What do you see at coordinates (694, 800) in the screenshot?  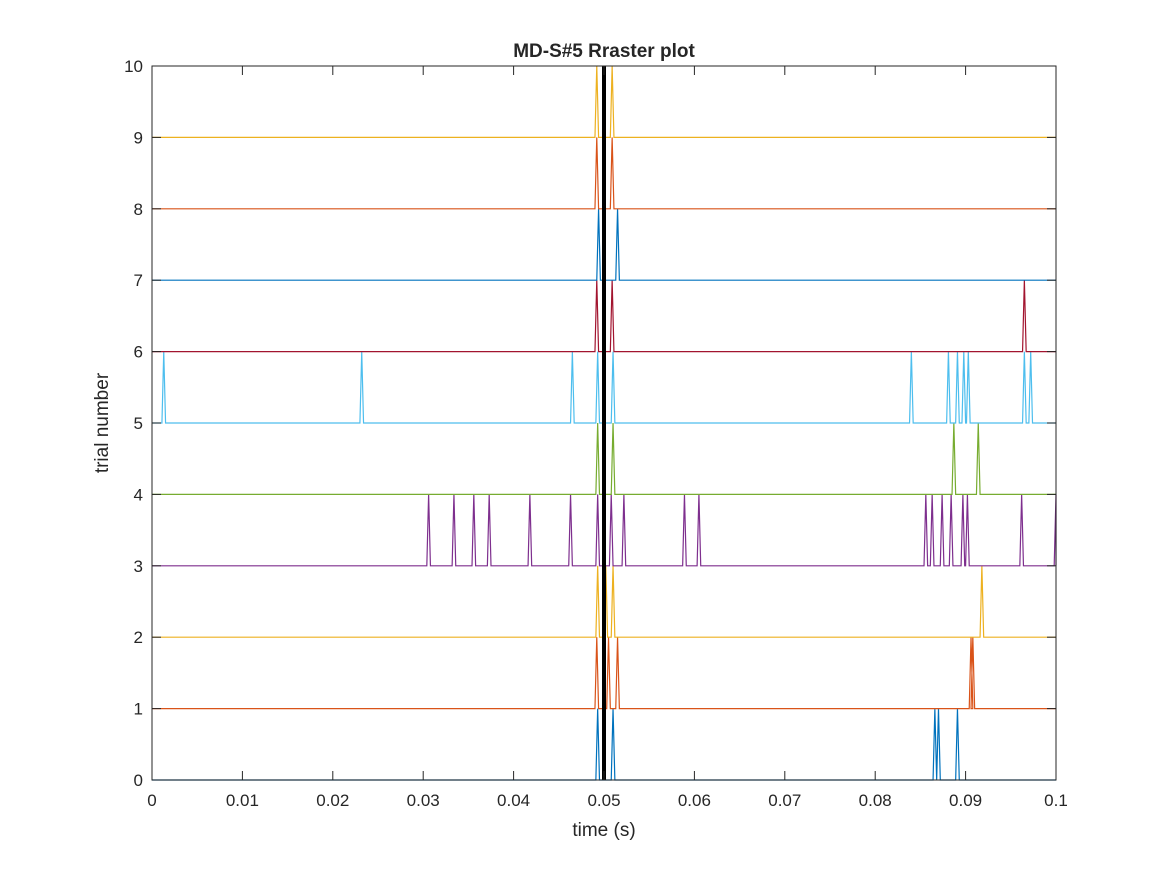 I see `x-tick-label: 0.06` at bounding box center [694, 800].